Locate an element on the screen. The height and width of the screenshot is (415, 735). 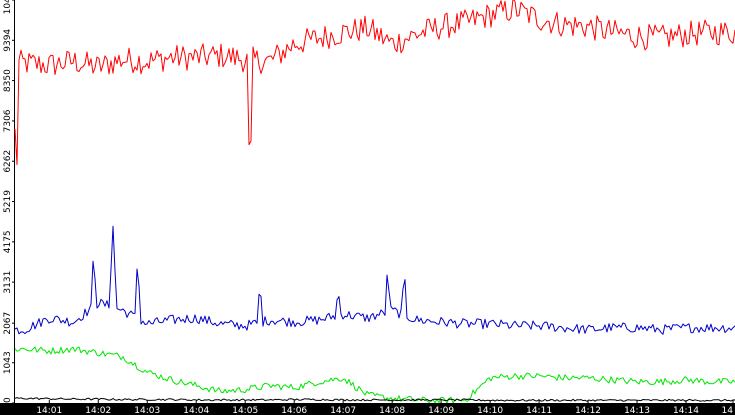
y-tick-label: 4175 is located at coordinates (8, 241).